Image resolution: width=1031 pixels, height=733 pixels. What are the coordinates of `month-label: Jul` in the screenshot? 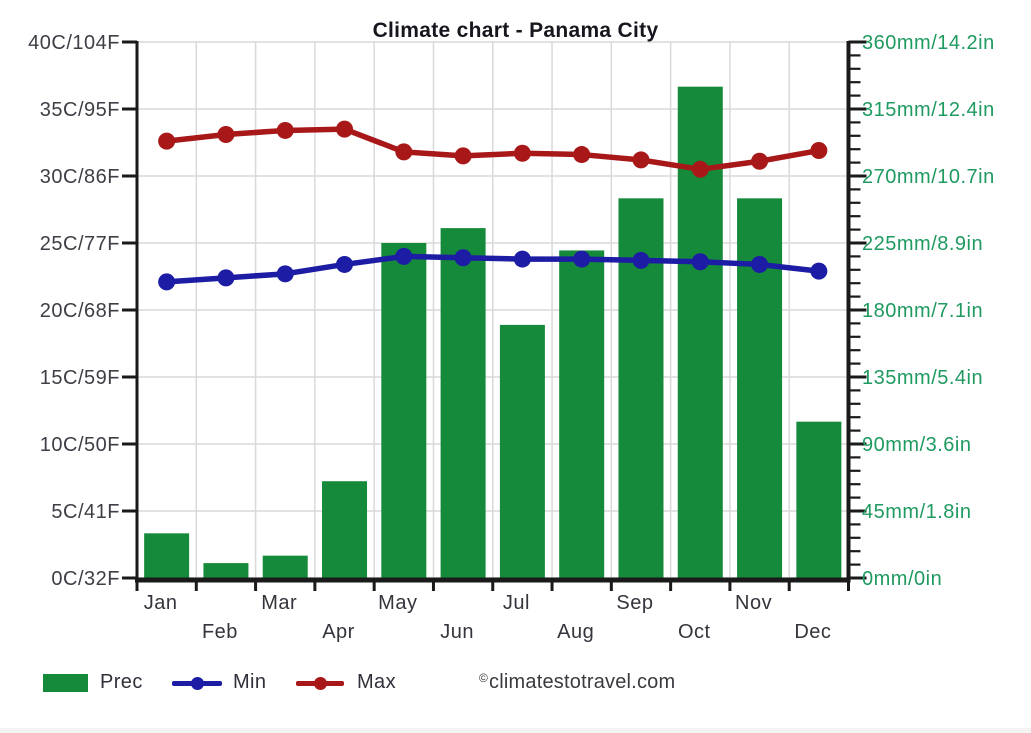 It's located at (516, 603).